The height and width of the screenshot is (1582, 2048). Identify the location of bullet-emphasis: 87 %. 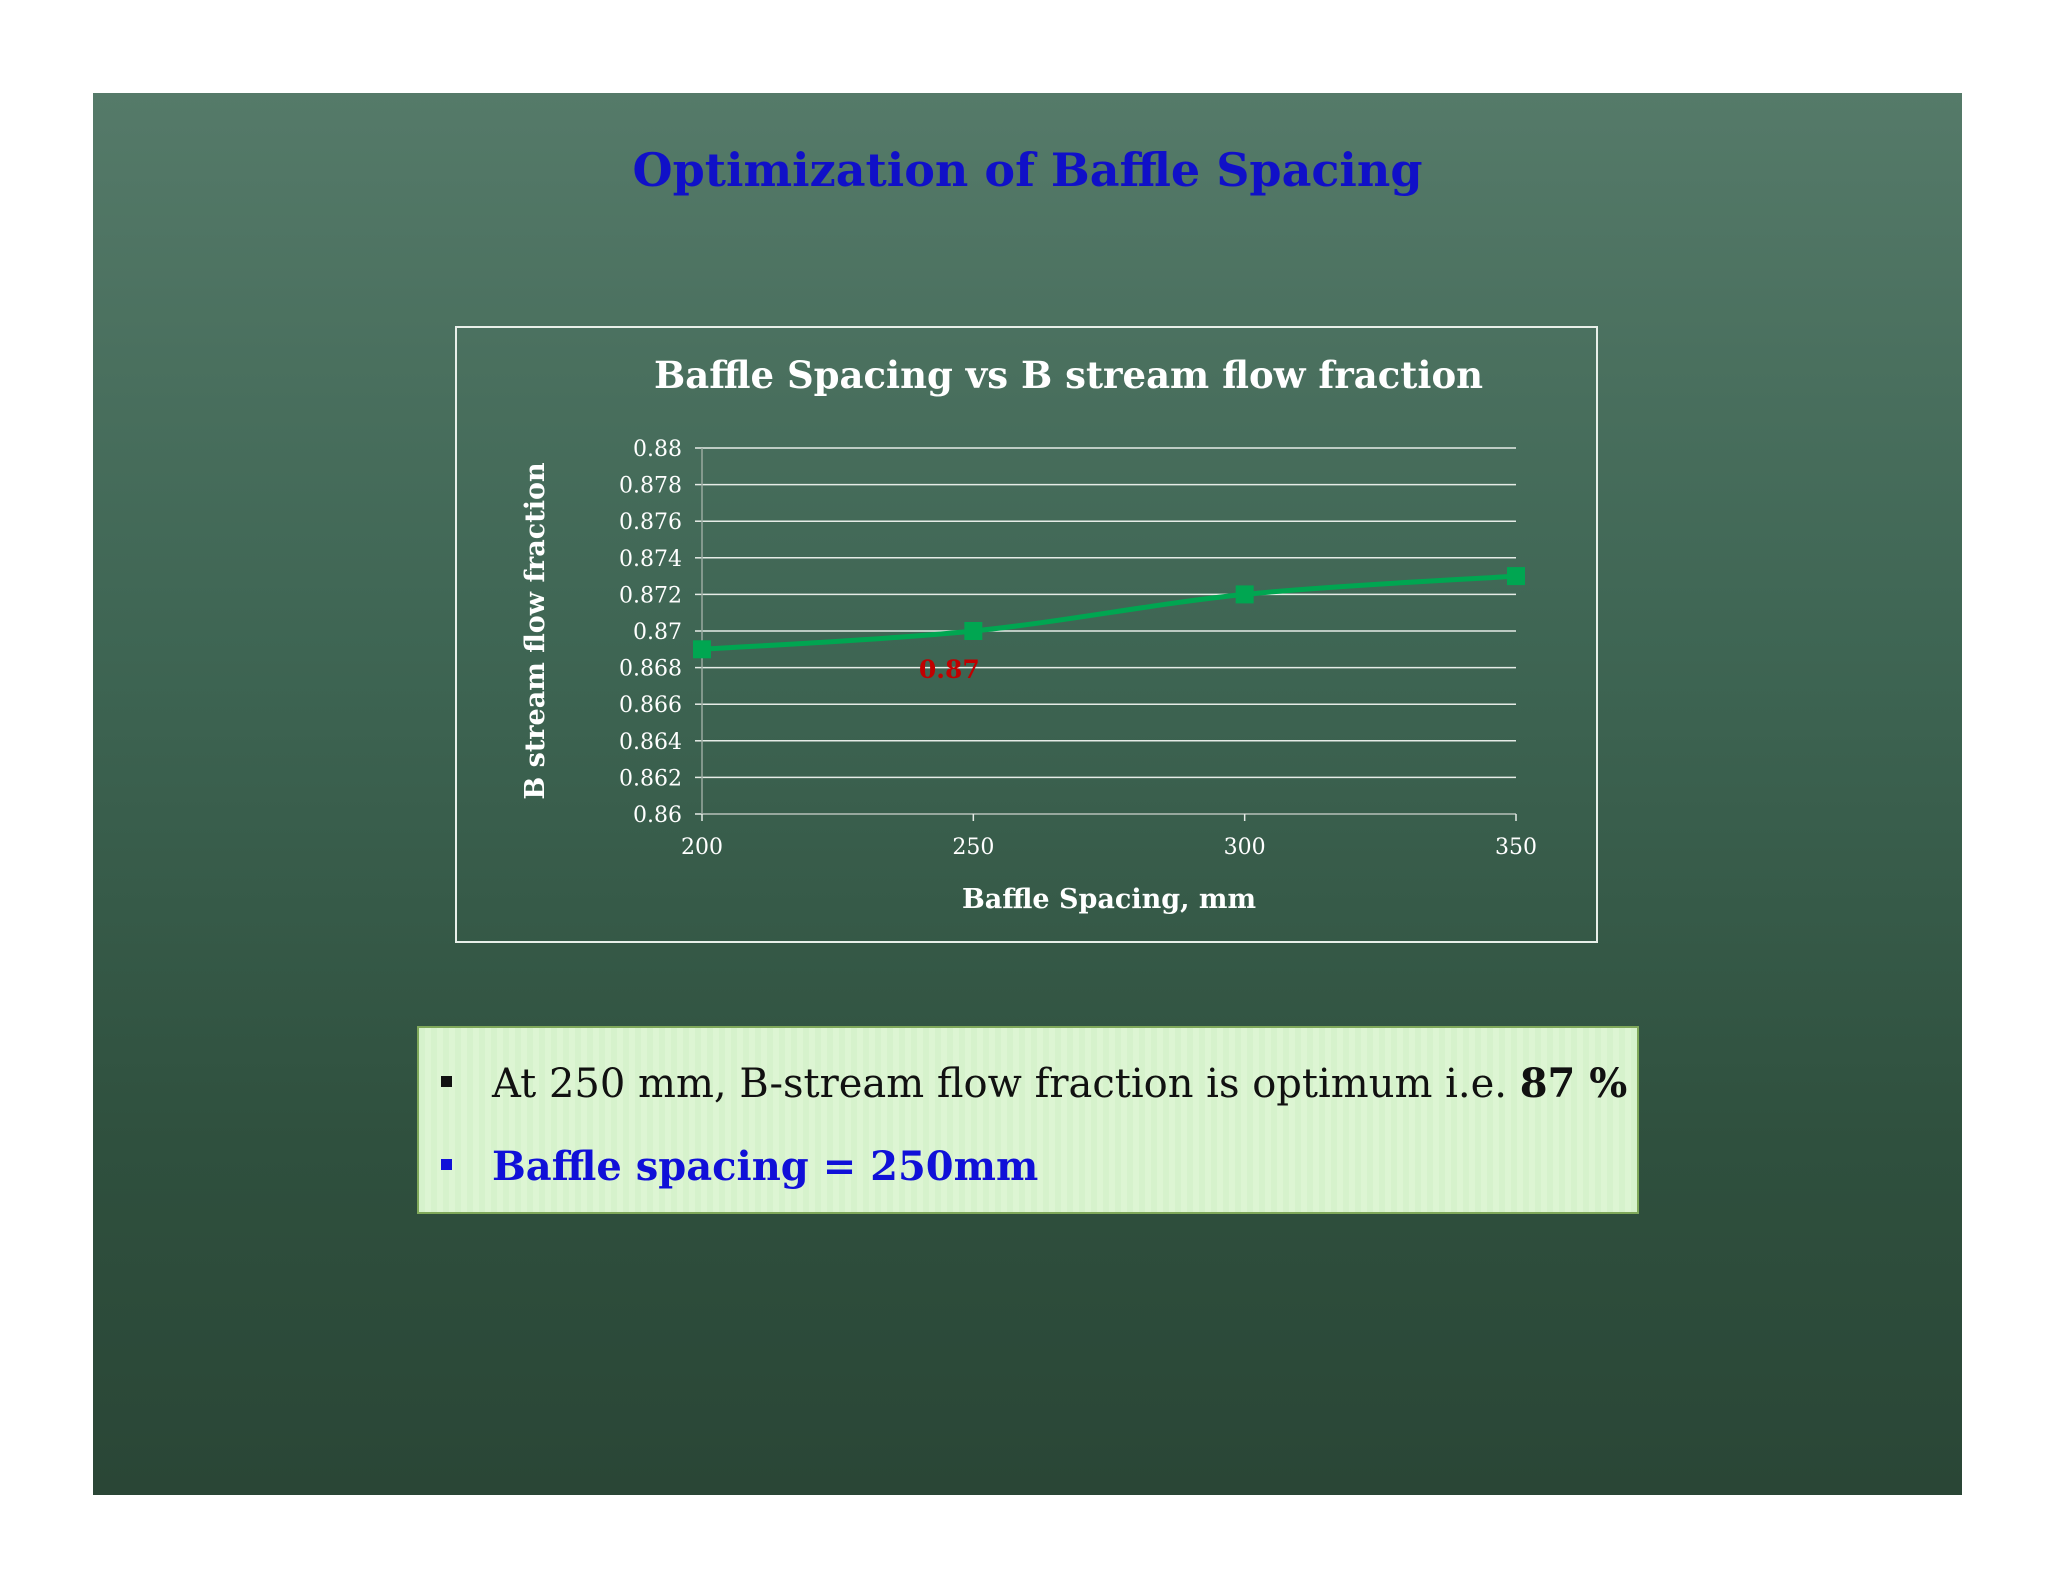
(1573, 1083).